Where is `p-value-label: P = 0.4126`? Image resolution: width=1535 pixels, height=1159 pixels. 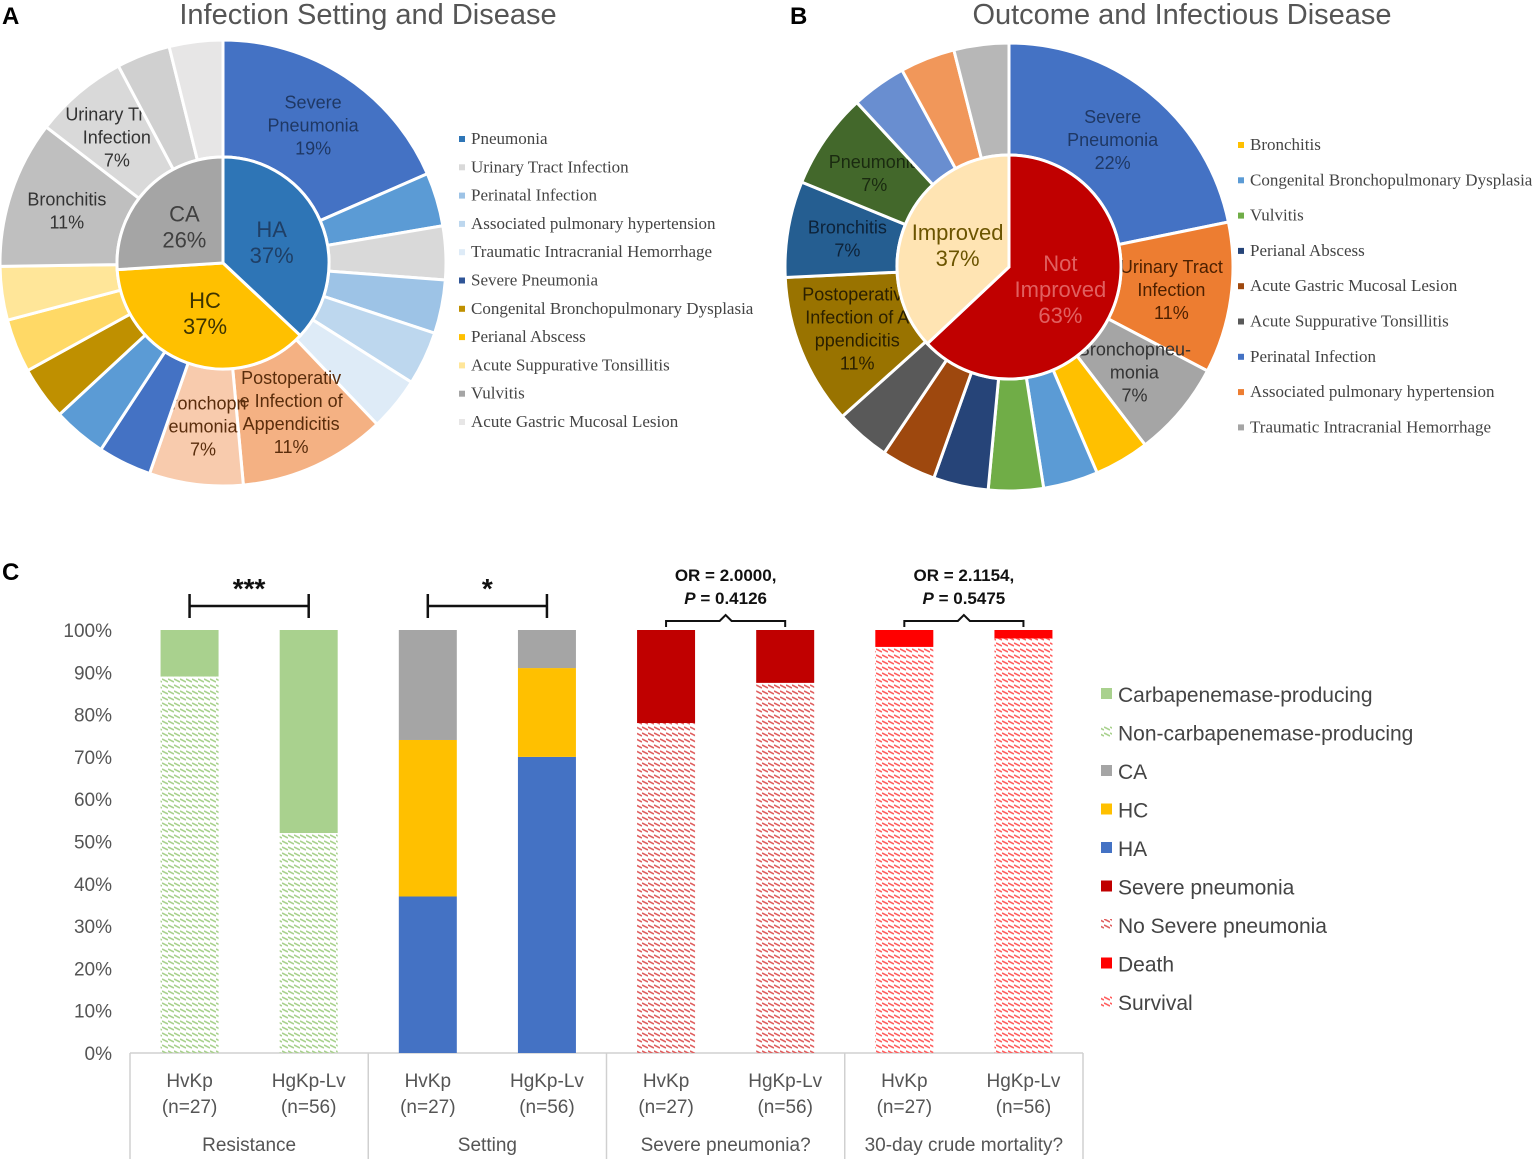 p-value-label: P = 0.4126 is located at coordinates (725, 598).